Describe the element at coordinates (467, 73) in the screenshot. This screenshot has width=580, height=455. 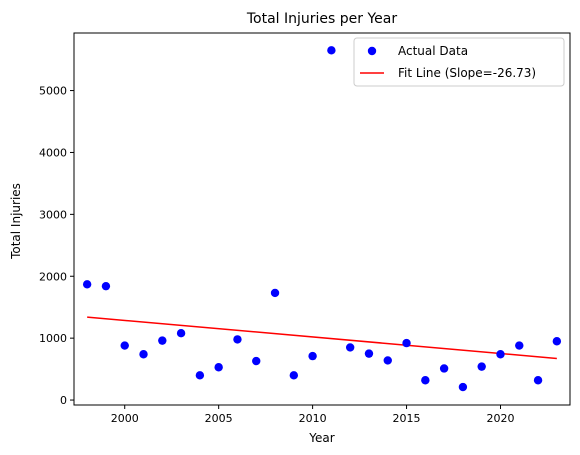
I see `legend-label: Fit Line (Slope=-26.73)` at that location.